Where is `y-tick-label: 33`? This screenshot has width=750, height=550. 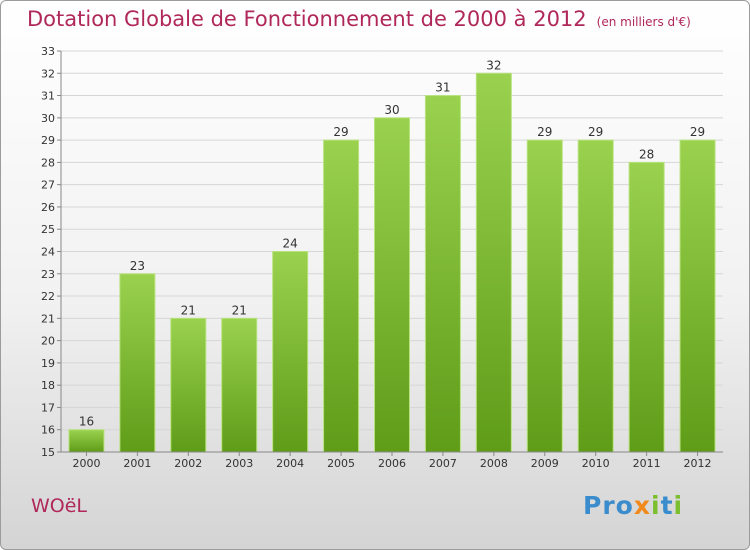 y-tick-label: 33 is located at coordinates (48, 51).